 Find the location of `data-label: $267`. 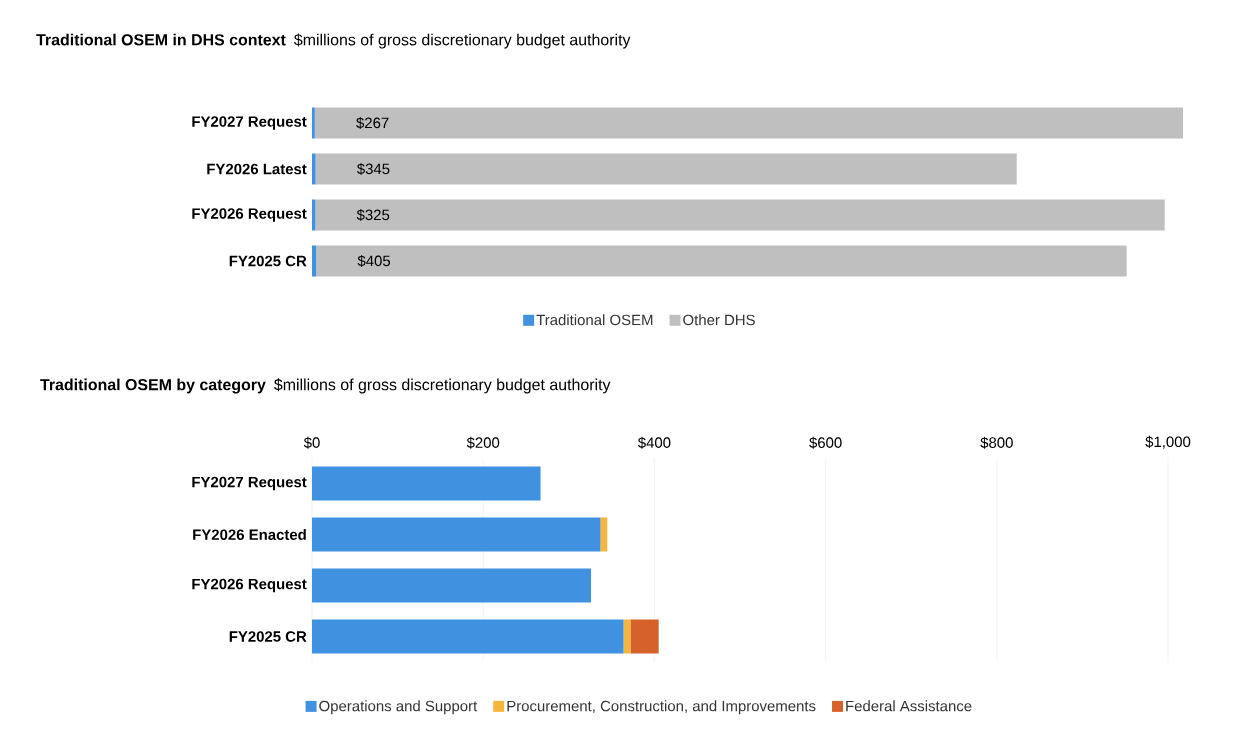

data-label: $267 is located at coordinates (372, 123).